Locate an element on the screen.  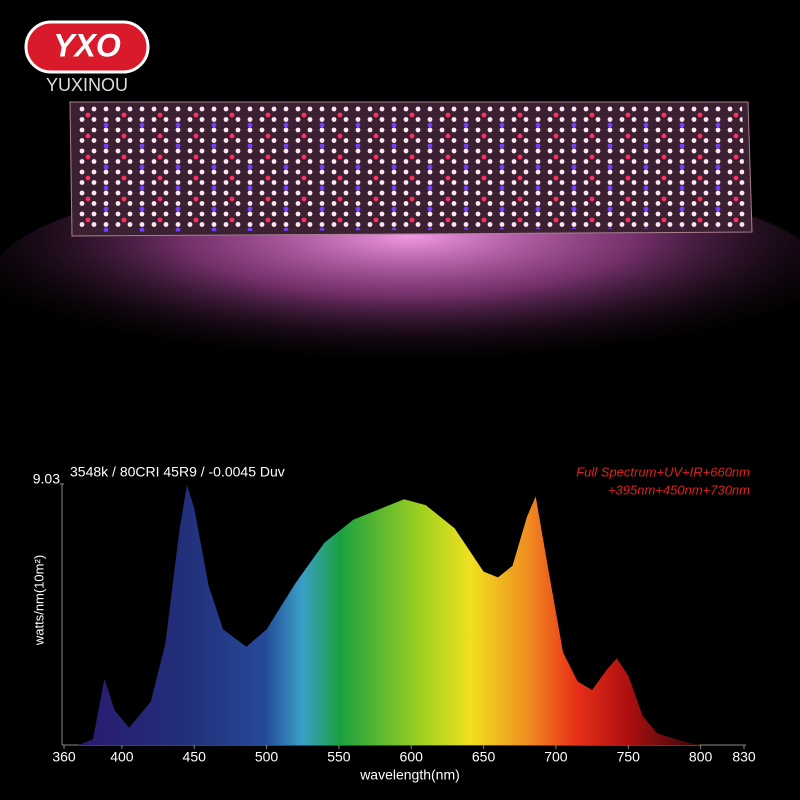
y-axis-label: watts/nm(10m²) is located at coordinates (38, 600).